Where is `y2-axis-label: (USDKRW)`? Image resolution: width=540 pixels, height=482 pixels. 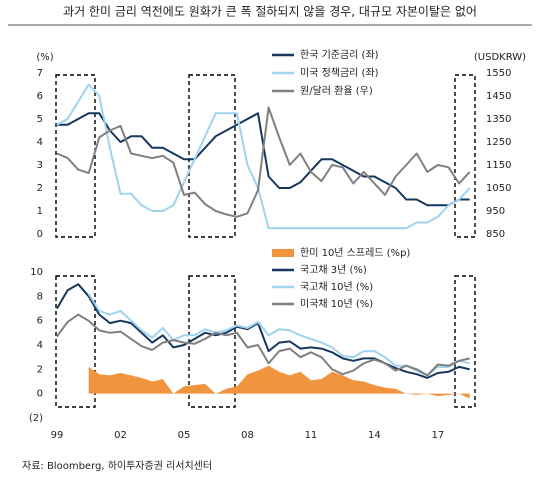
y2-axis-label: (USDKRW) is located at coordinates (500, 57).